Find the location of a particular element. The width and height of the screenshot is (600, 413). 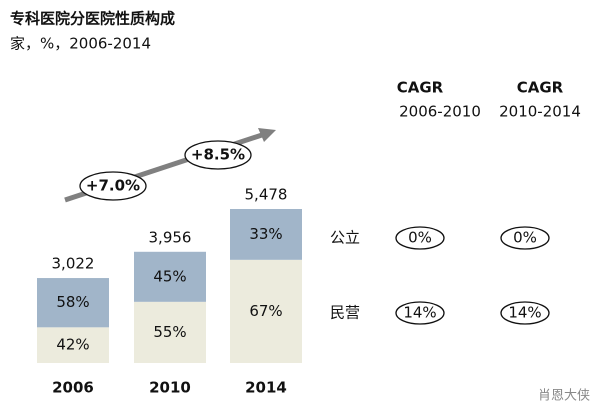

segment-label: 33% is located at coordinates (265, 234).